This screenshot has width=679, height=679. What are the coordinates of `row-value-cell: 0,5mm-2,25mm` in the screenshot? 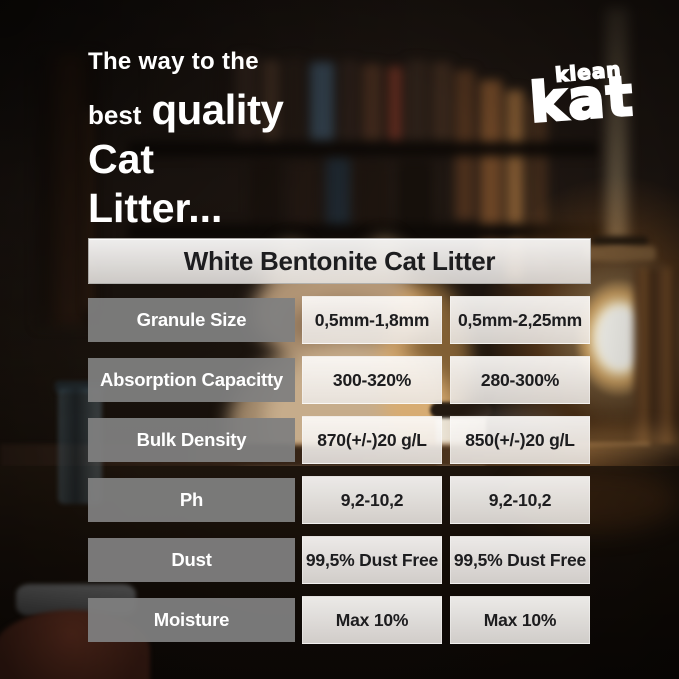 It's located at (520, 320).